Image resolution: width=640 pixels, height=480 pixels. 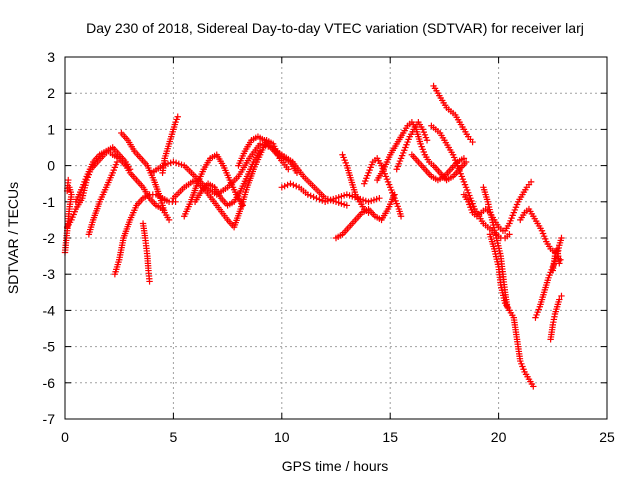 I want to click on y-tick-label: -3, so click(x=49, y=274).